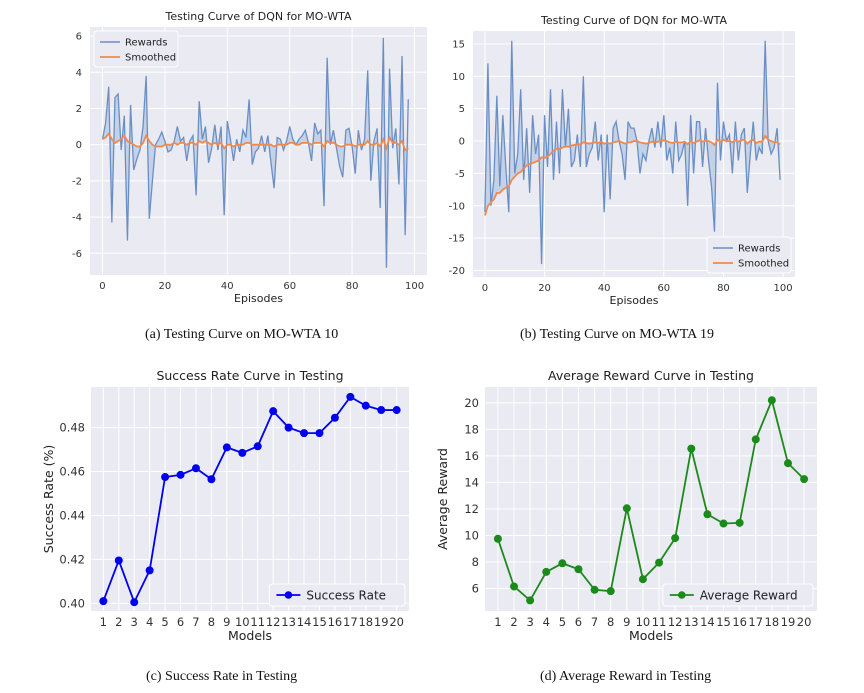  Describe the element at coordinates (497, 622) in the screenshot. I see `x-tick-label: 1` at that location.